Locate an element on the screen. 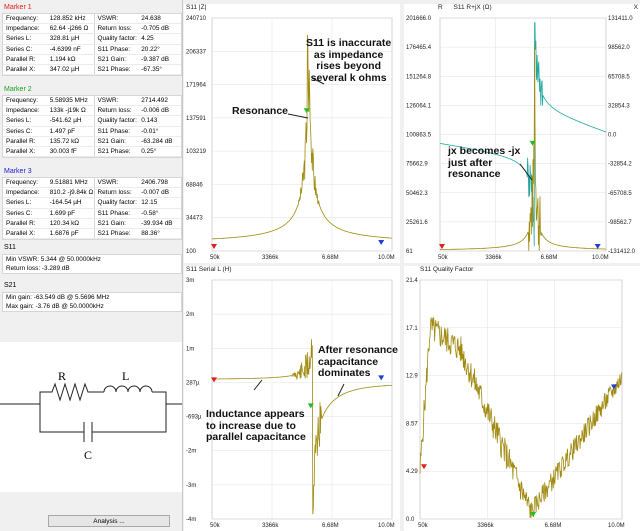 The image size is (640, 531). inductor-label: L is located at coordinates (125, 376).